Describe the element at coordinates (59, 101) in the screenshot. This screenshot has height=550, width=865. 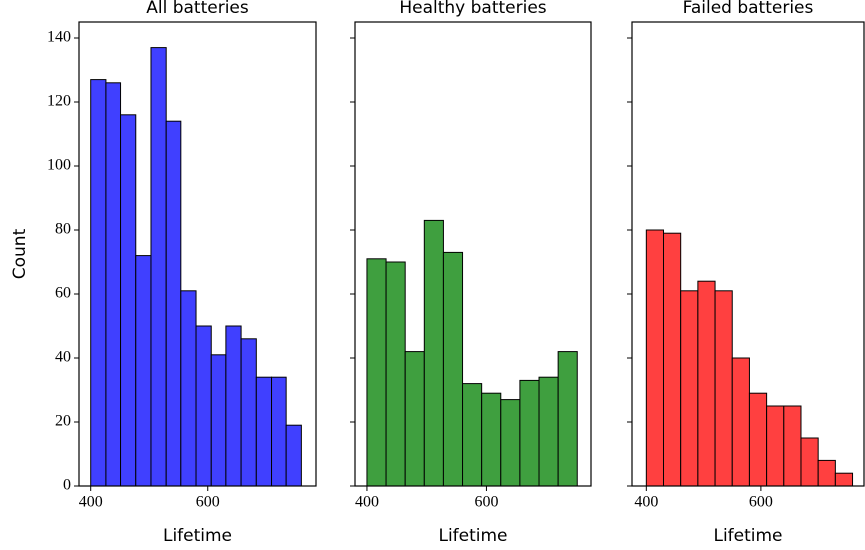
I see `y-tick-label: 120` at that location.